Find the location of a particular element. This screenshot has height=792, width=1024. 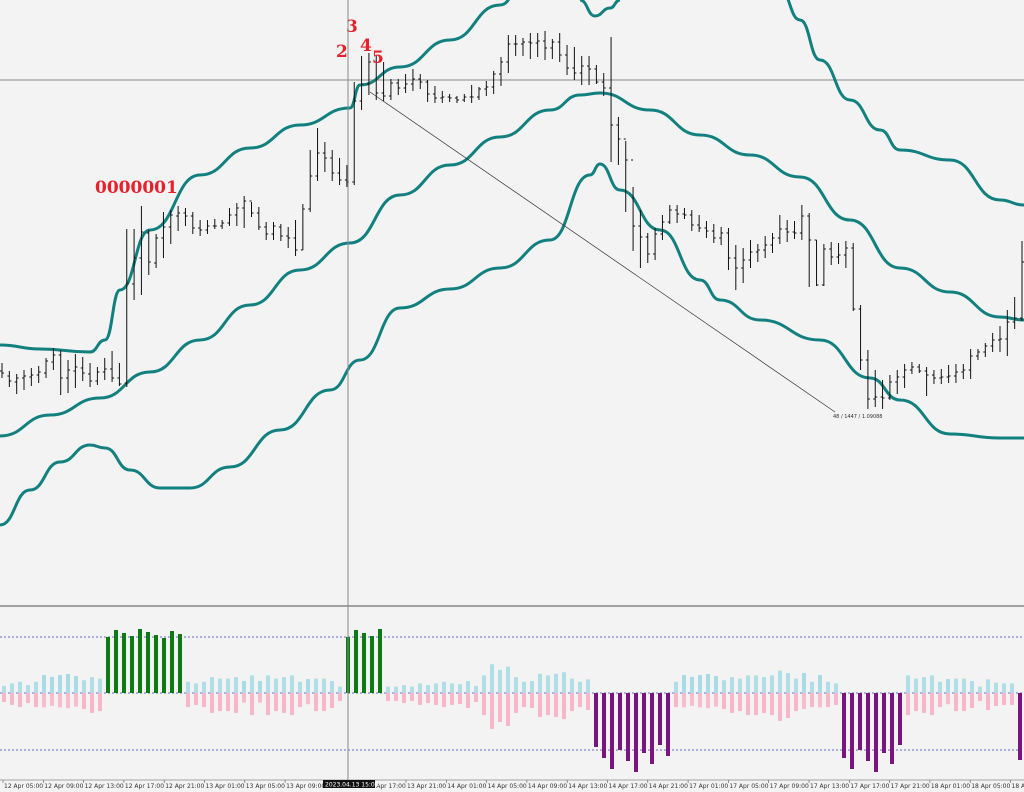

time-tick-label: 12 Apr 05:00 is located at coordinates (23, 786).